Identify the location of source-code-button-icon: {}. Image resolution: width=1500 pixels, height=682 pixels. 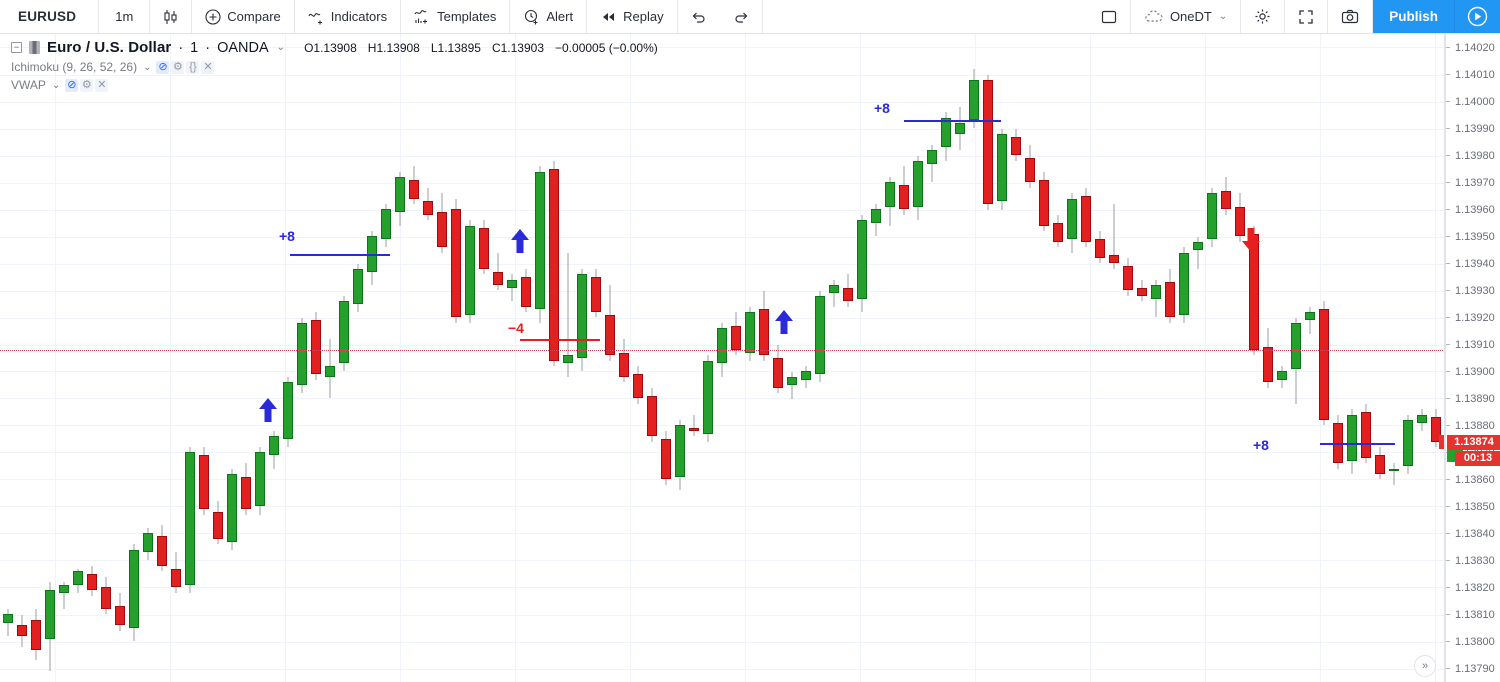
(193, 67).